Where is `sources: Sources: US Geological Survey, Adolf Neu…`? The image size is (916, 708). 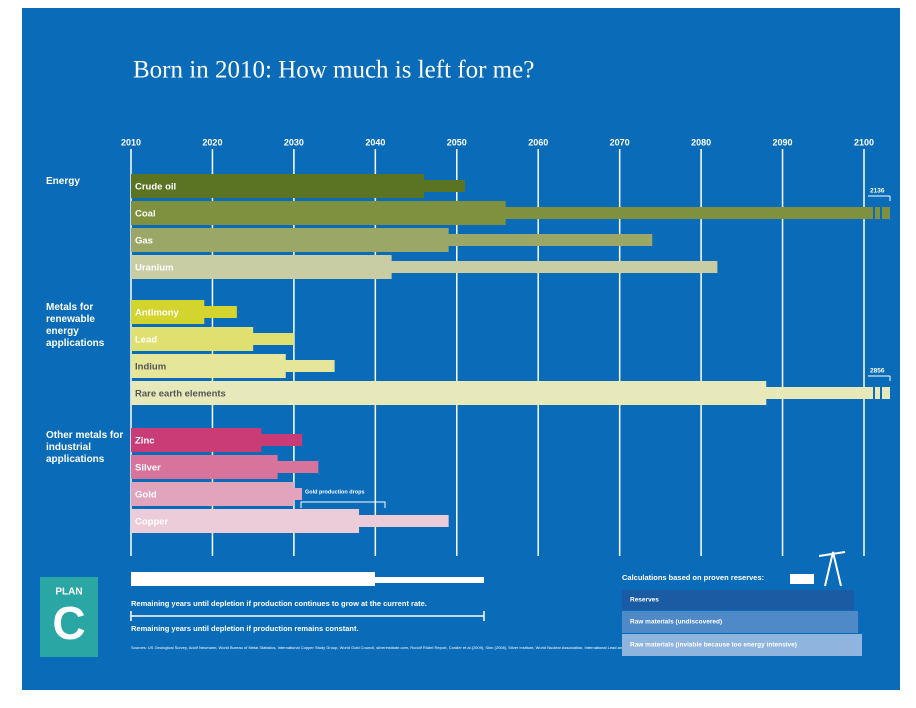 sources: Sources: US Geological Survey, Adolf Neu… is located at coordinates (444, 647).